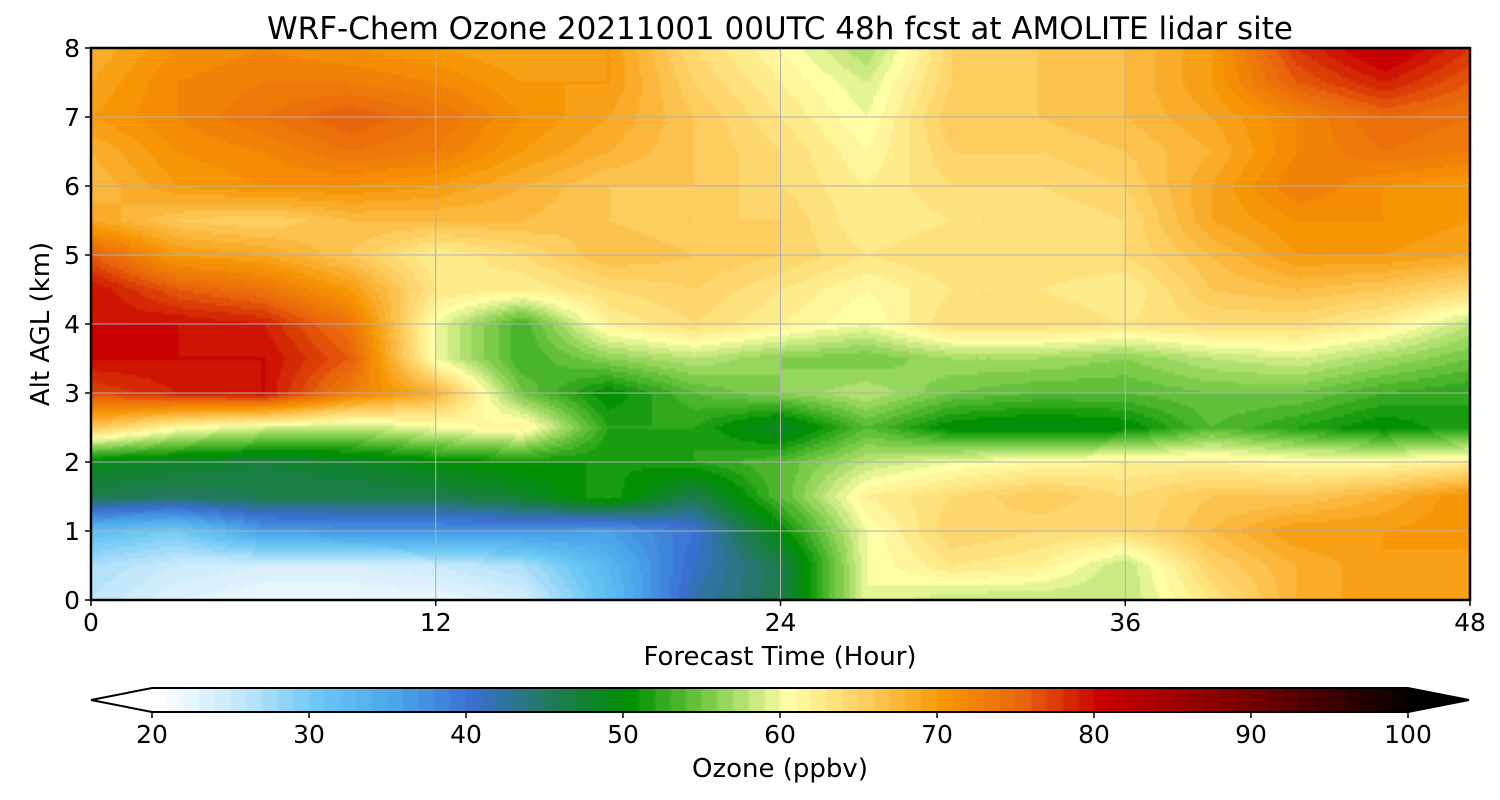  What do you see at coordinates (72, 48) in the screenshot?
I see `y-tick-label: 8` at bounding box center [72, 48].